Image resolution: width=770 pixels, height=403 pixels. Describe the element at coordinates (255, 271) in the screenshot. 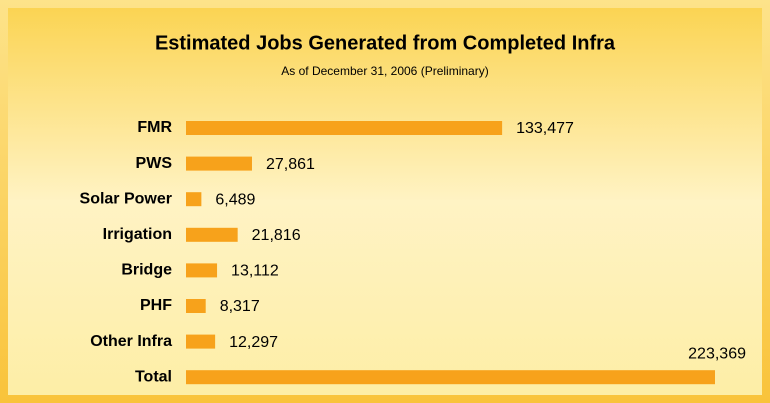

I see `value-label: 13,112` at that location.